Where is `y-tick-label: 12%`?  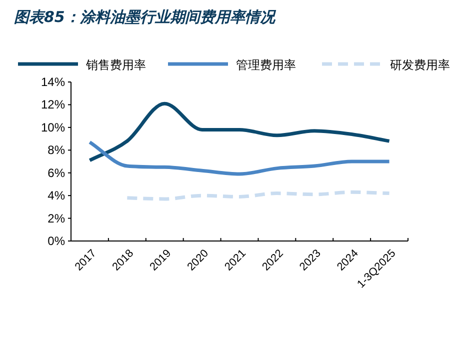 y-tick-label: 12% is located at coordinates (53, 105).